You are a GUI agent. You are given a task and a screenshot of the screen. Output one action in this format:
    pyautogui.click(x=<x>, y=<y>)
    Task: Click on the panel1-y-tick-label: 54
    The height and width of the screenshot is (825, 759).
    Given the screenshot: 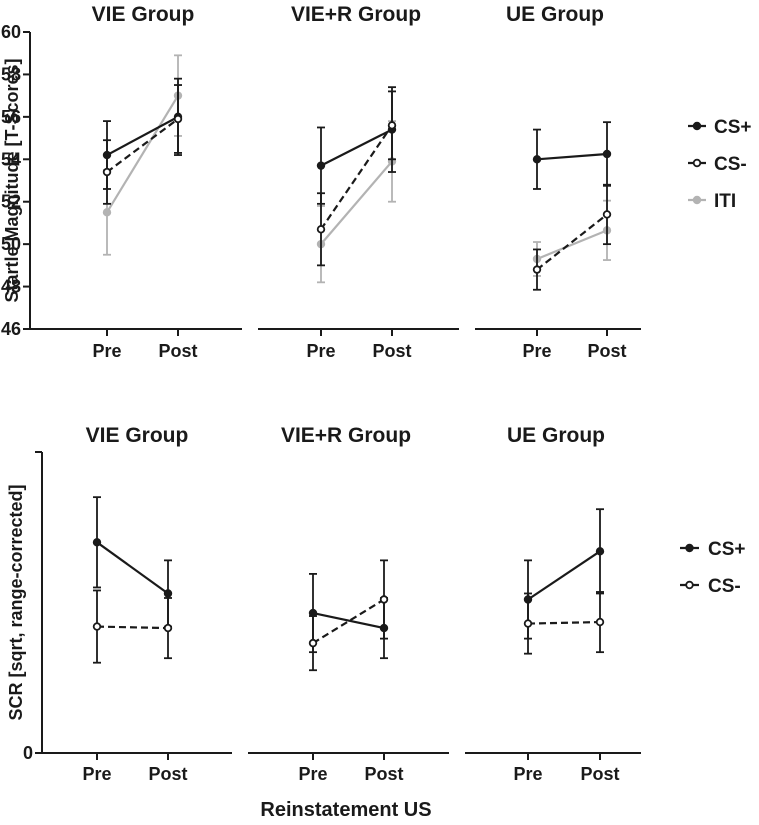 What is the action you would take?
    pyautogui.click(x=11, y=159)
    